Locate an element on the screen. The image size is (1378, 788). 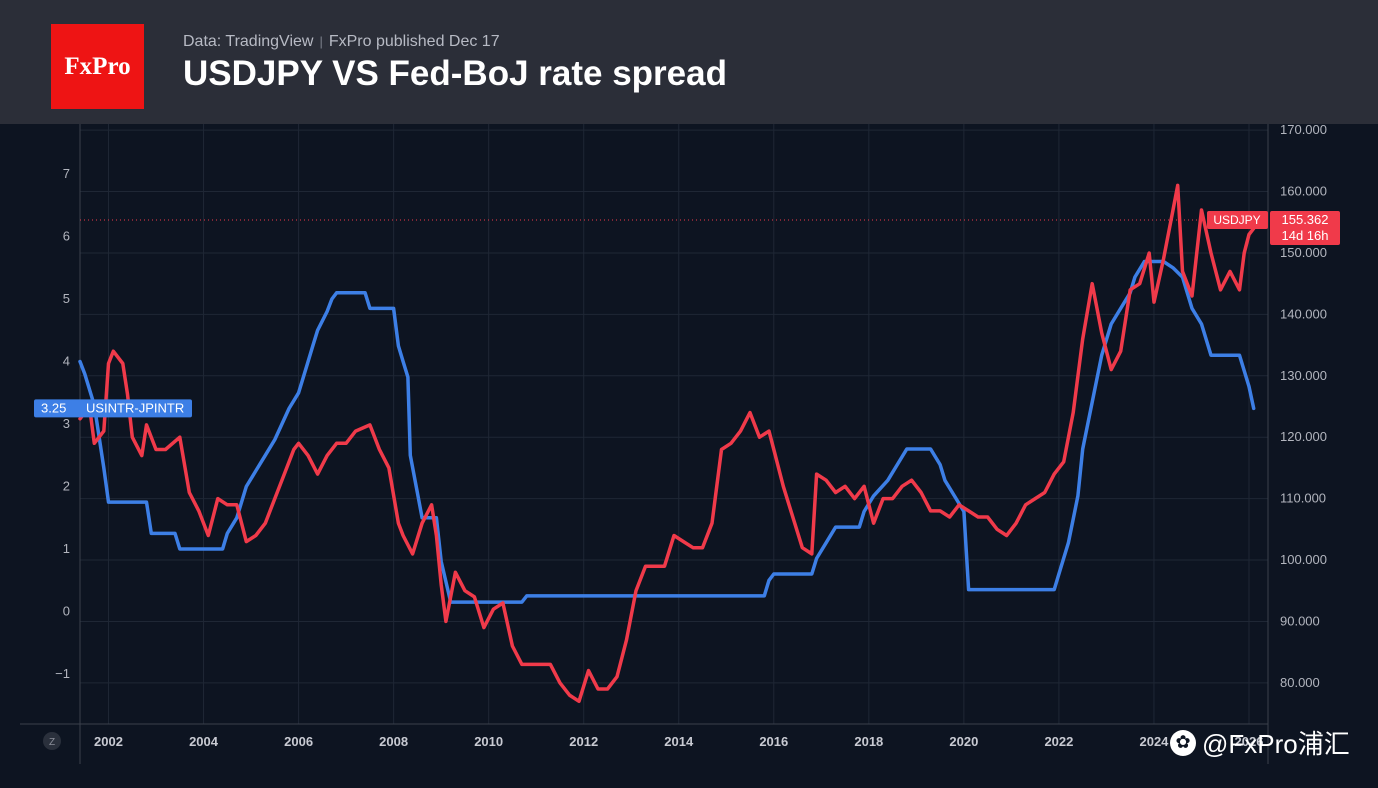
left-tick-label: 3 is located at coordinates (66, 423).